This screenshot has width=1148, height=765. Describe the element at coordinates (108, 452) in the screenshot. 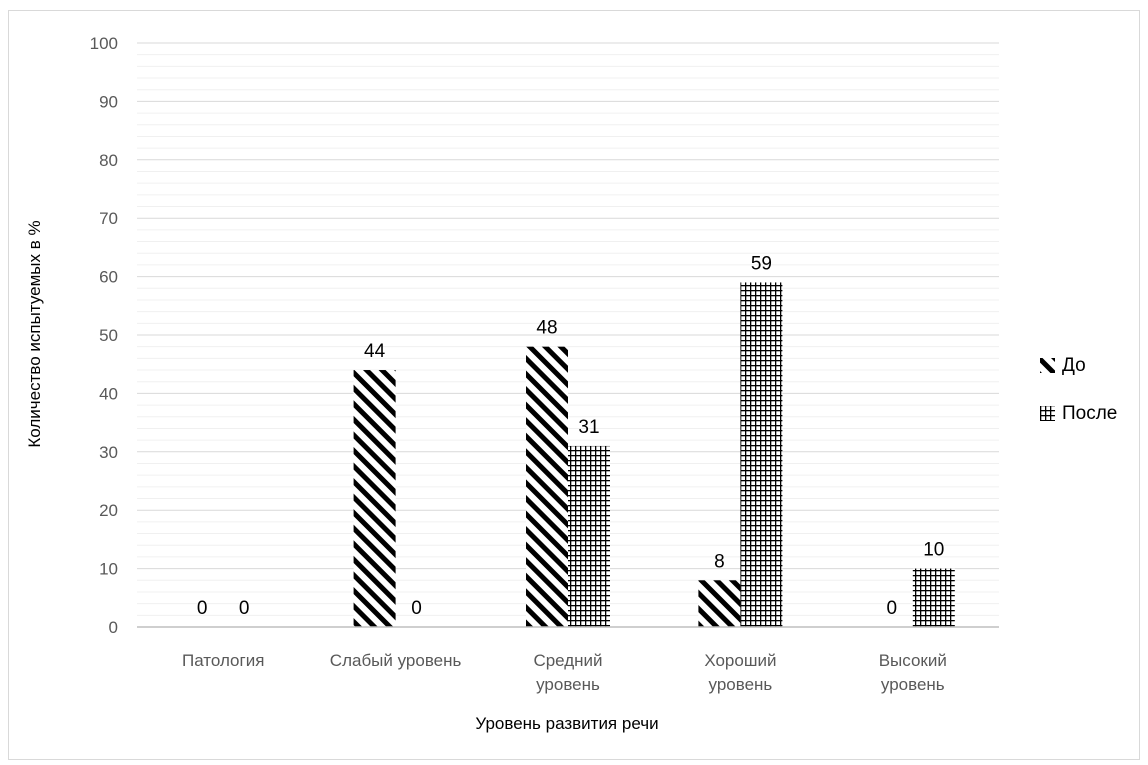

I see `y-tick-label: 30` at that location.